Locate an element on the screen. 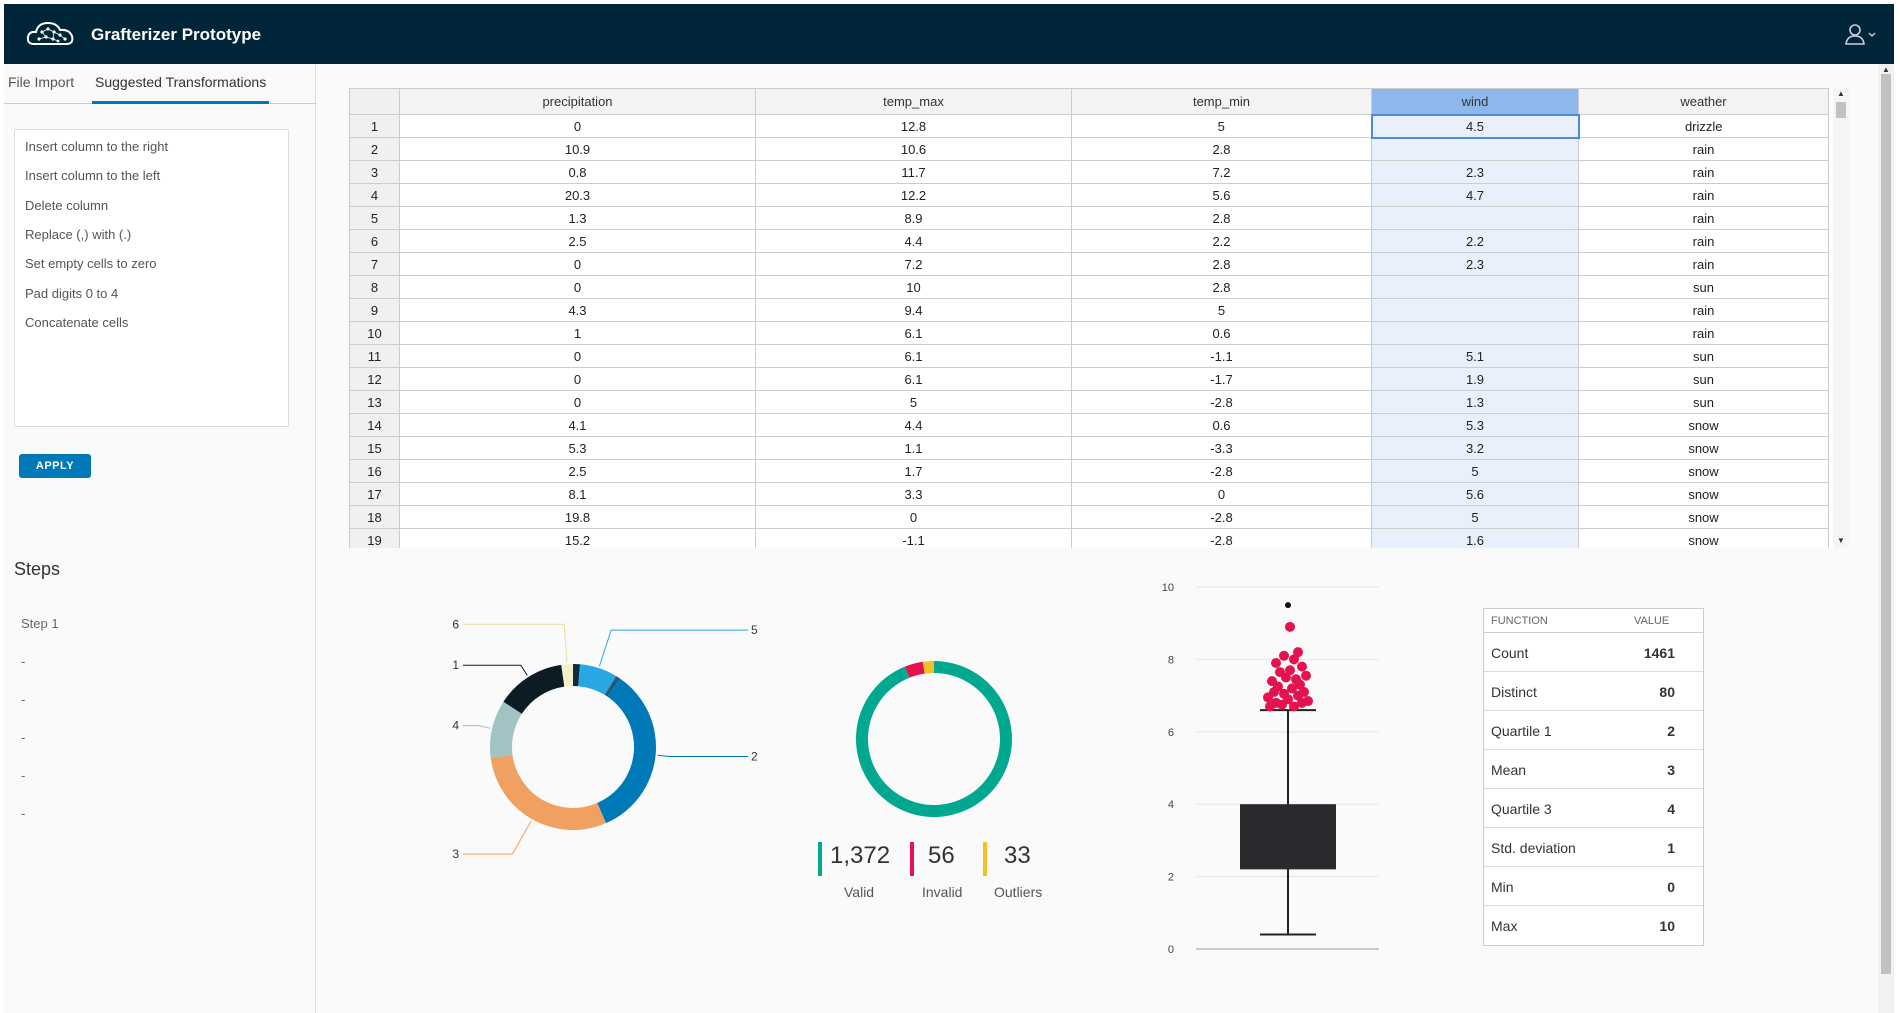  column-header-wind: wind is located at coordinates (1475, 101).